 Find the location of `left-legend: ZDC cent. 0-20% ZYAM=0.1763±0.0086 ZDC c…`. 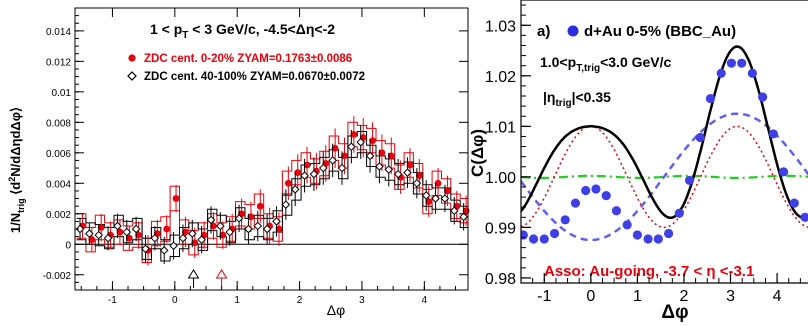

left-legend: ZDC cent. 0-20% ZYAM=0.1763±0.0086 ZDC c… is located at coordinates (246, 68).